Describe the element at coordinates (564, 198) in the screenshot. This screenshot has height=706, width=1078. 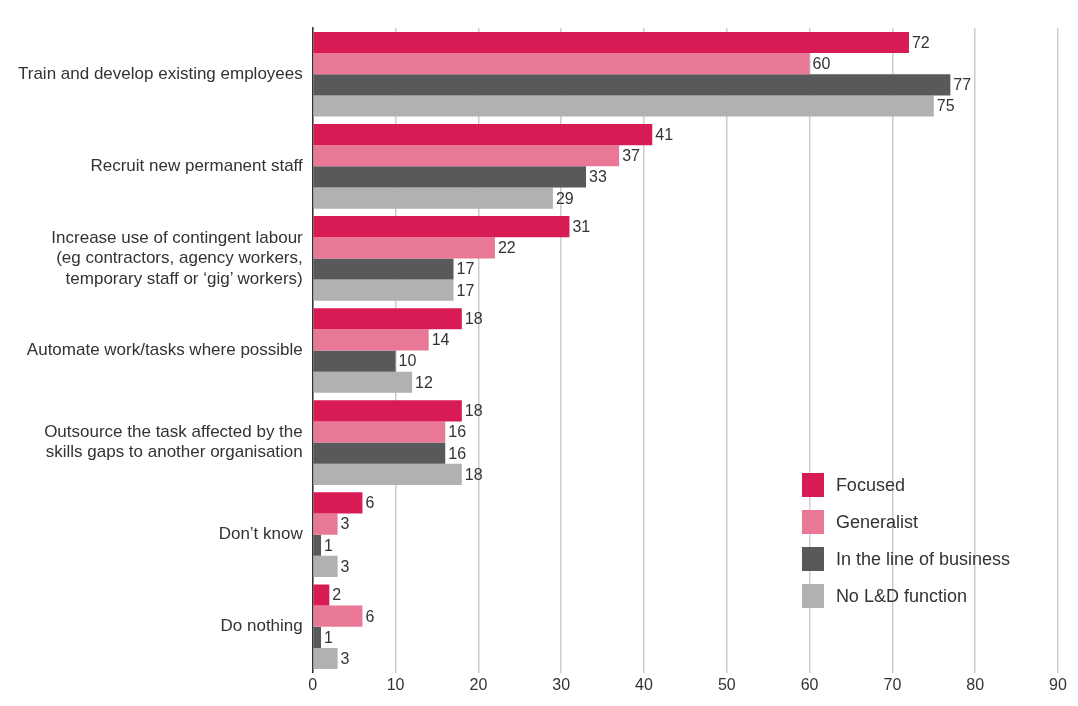
I see `data-label: 29` at that location.